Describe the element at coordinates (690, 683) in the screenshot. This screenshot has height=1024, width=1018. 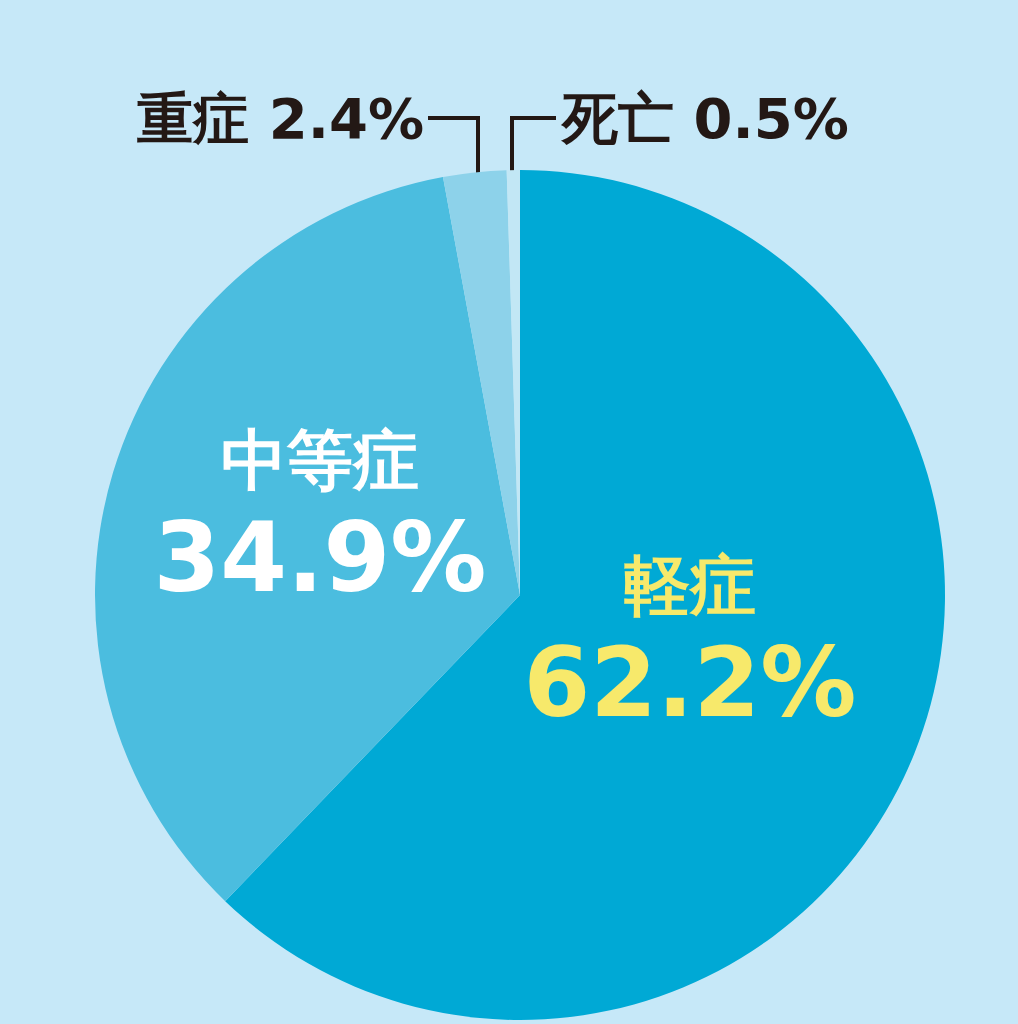
I see `data-label: 62.2%` at that location.